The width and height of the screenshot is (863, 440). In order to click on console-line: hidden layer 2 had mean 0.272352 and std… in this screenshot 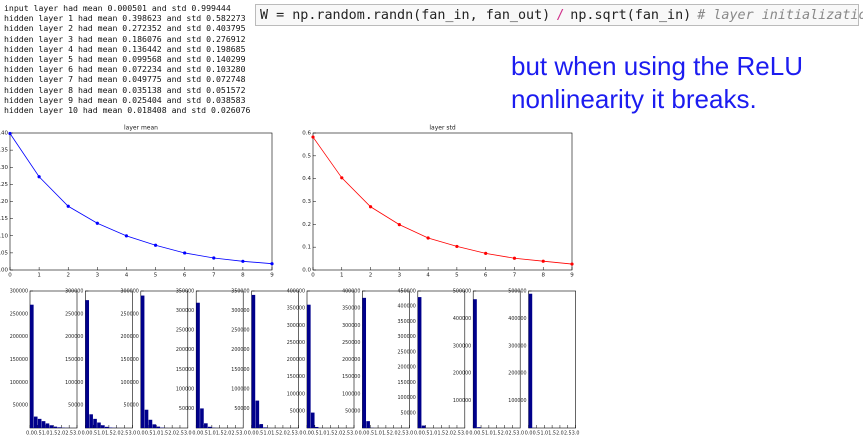, I will do `click(125, 28)`.